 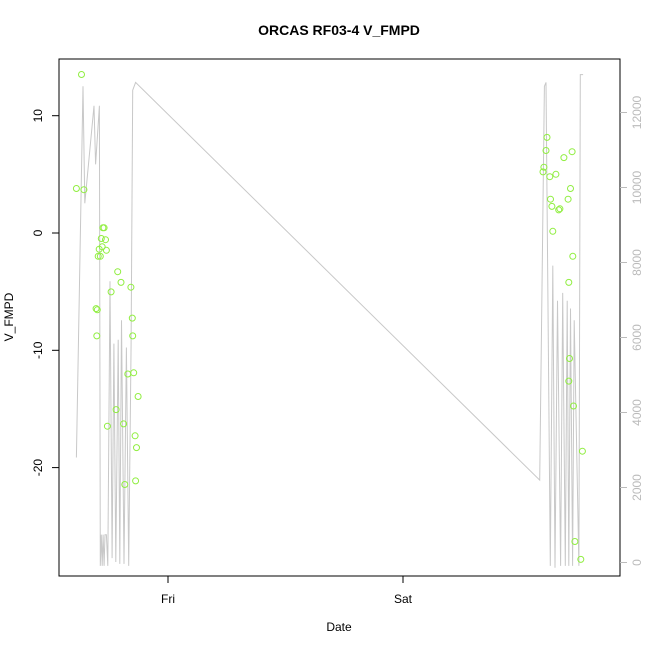 I want to click on y-axis-right: 0 2000 4000 6000 8000 10000 12000, so click(x=632, y=330).